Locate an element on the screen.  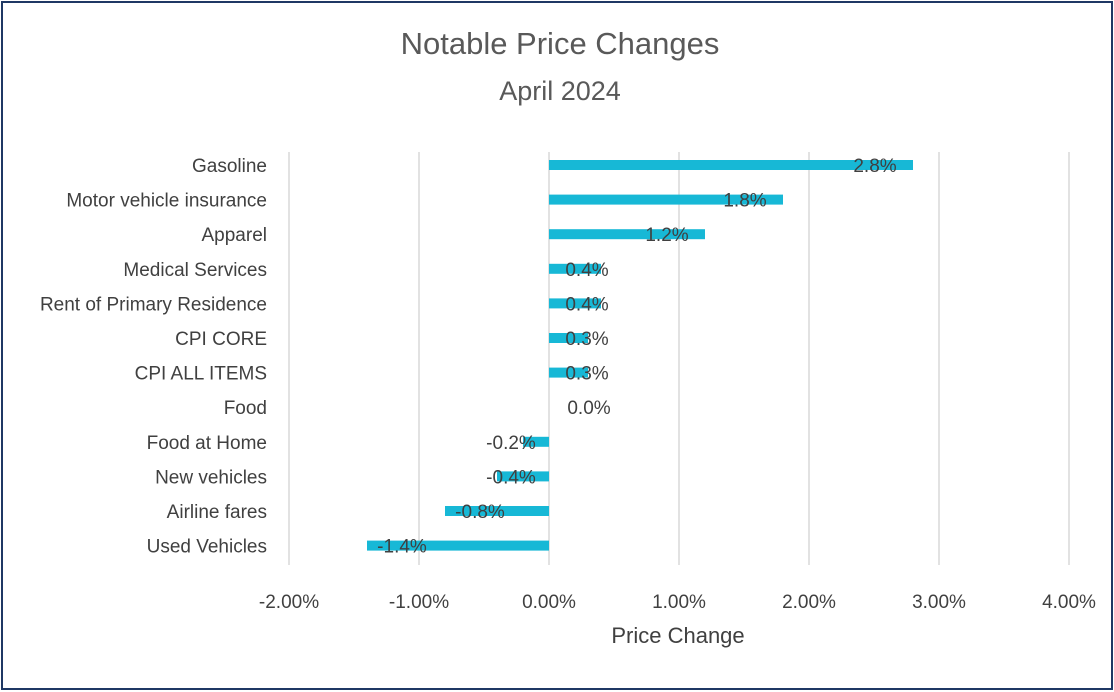
data-label: -0.4% is located at coordinates (511, 477).